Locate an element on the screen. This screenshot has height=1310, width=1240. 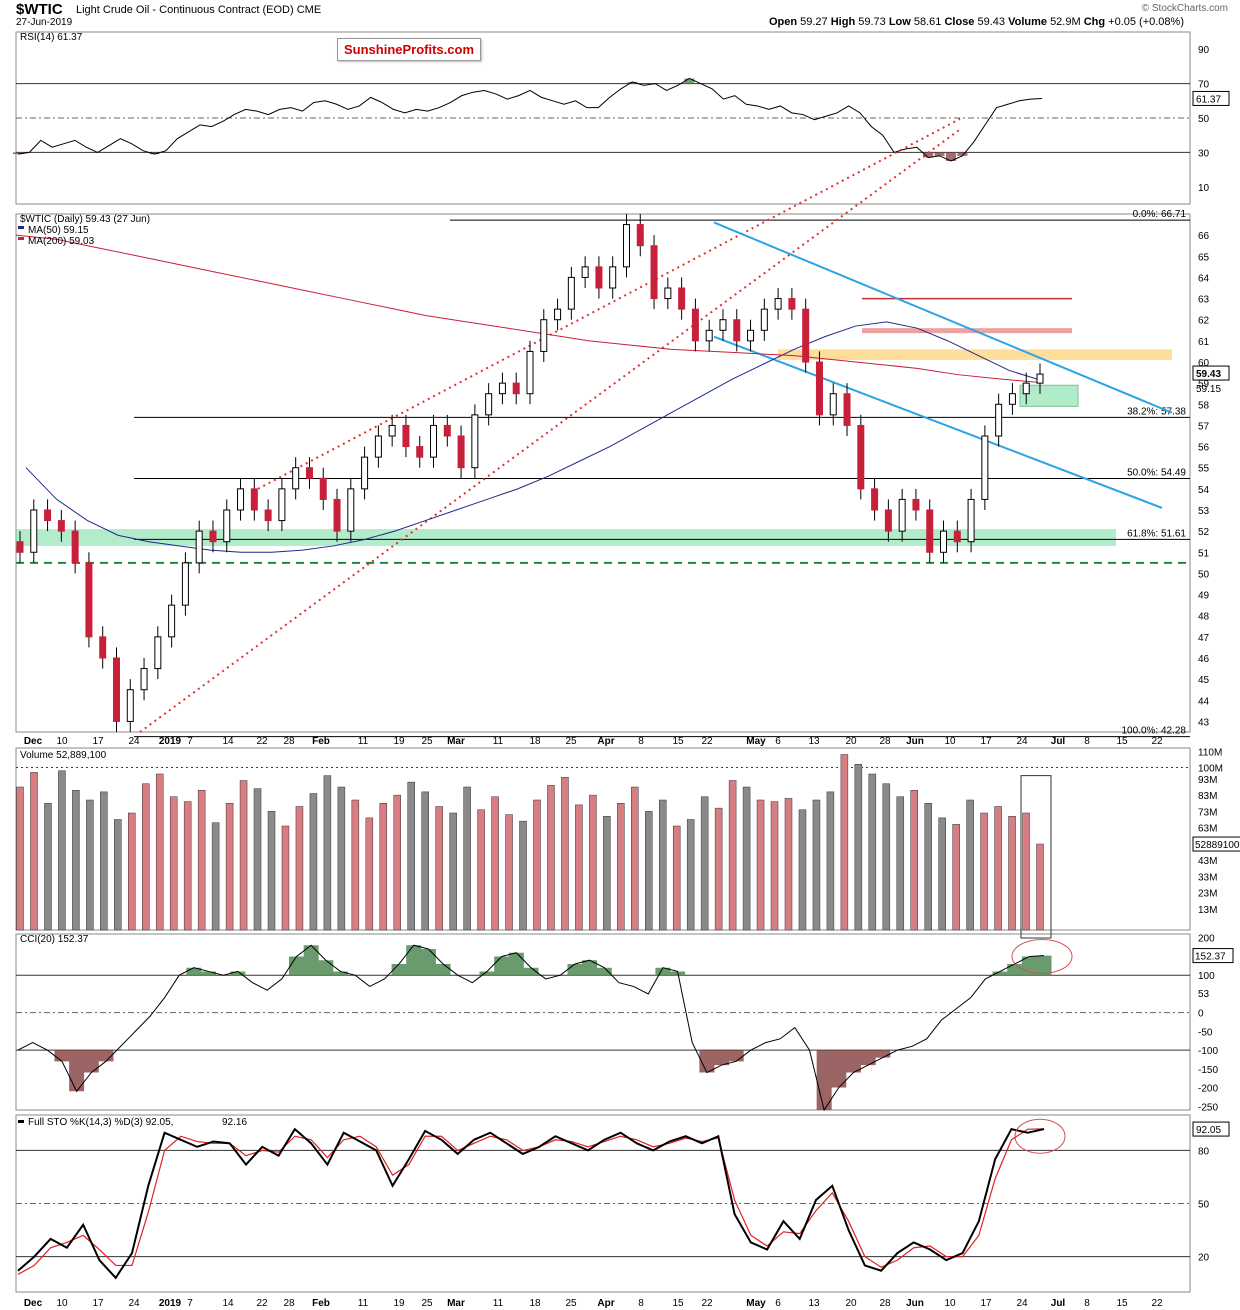
price-ytick: 46 is located at coordinates (1204, 659).